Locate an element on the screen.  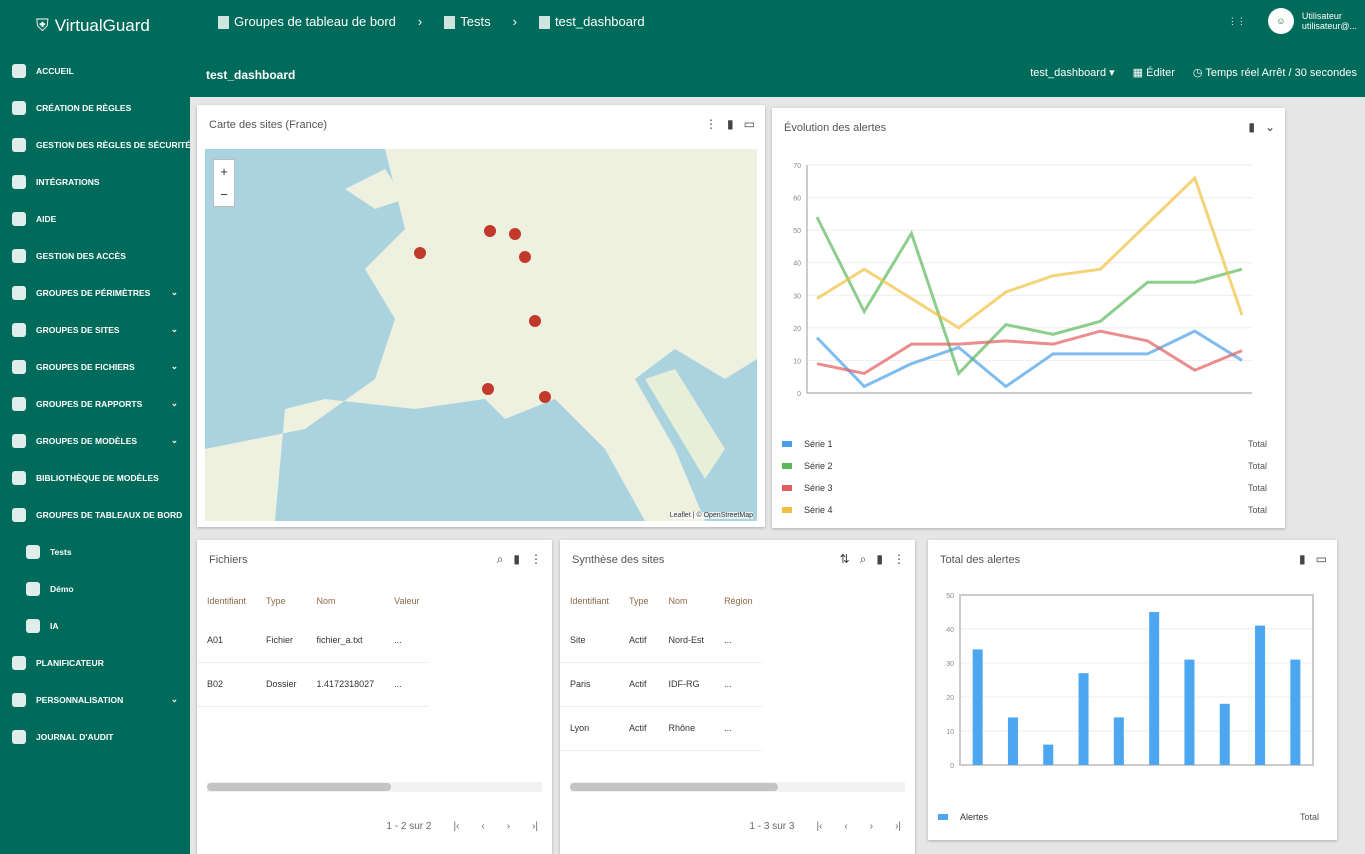
zoom-out-button: − is located at coordinates (224, 194).